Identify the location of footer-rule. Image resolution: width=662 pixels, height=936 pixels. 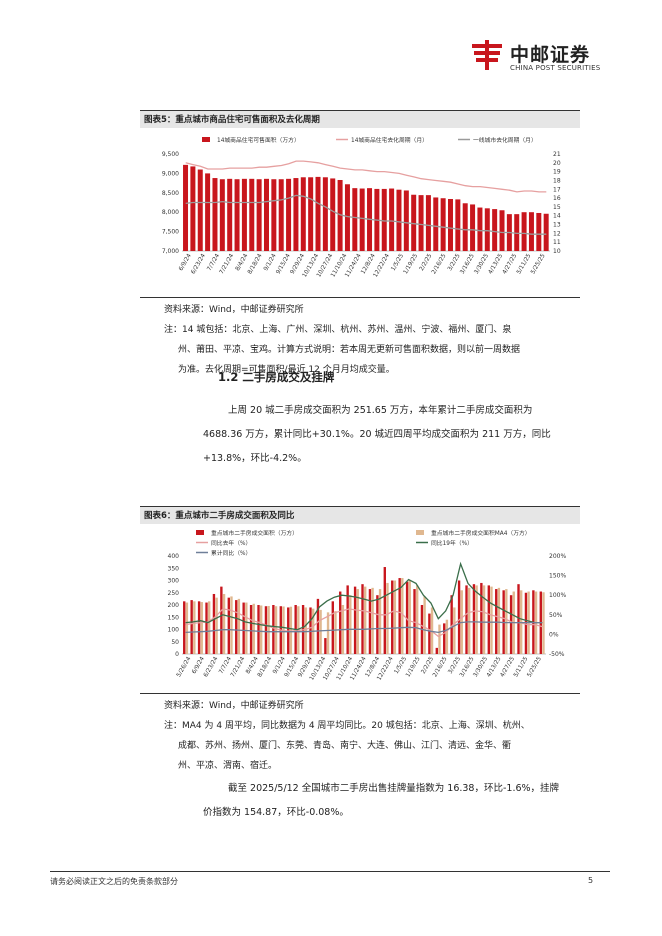
(330, 871).